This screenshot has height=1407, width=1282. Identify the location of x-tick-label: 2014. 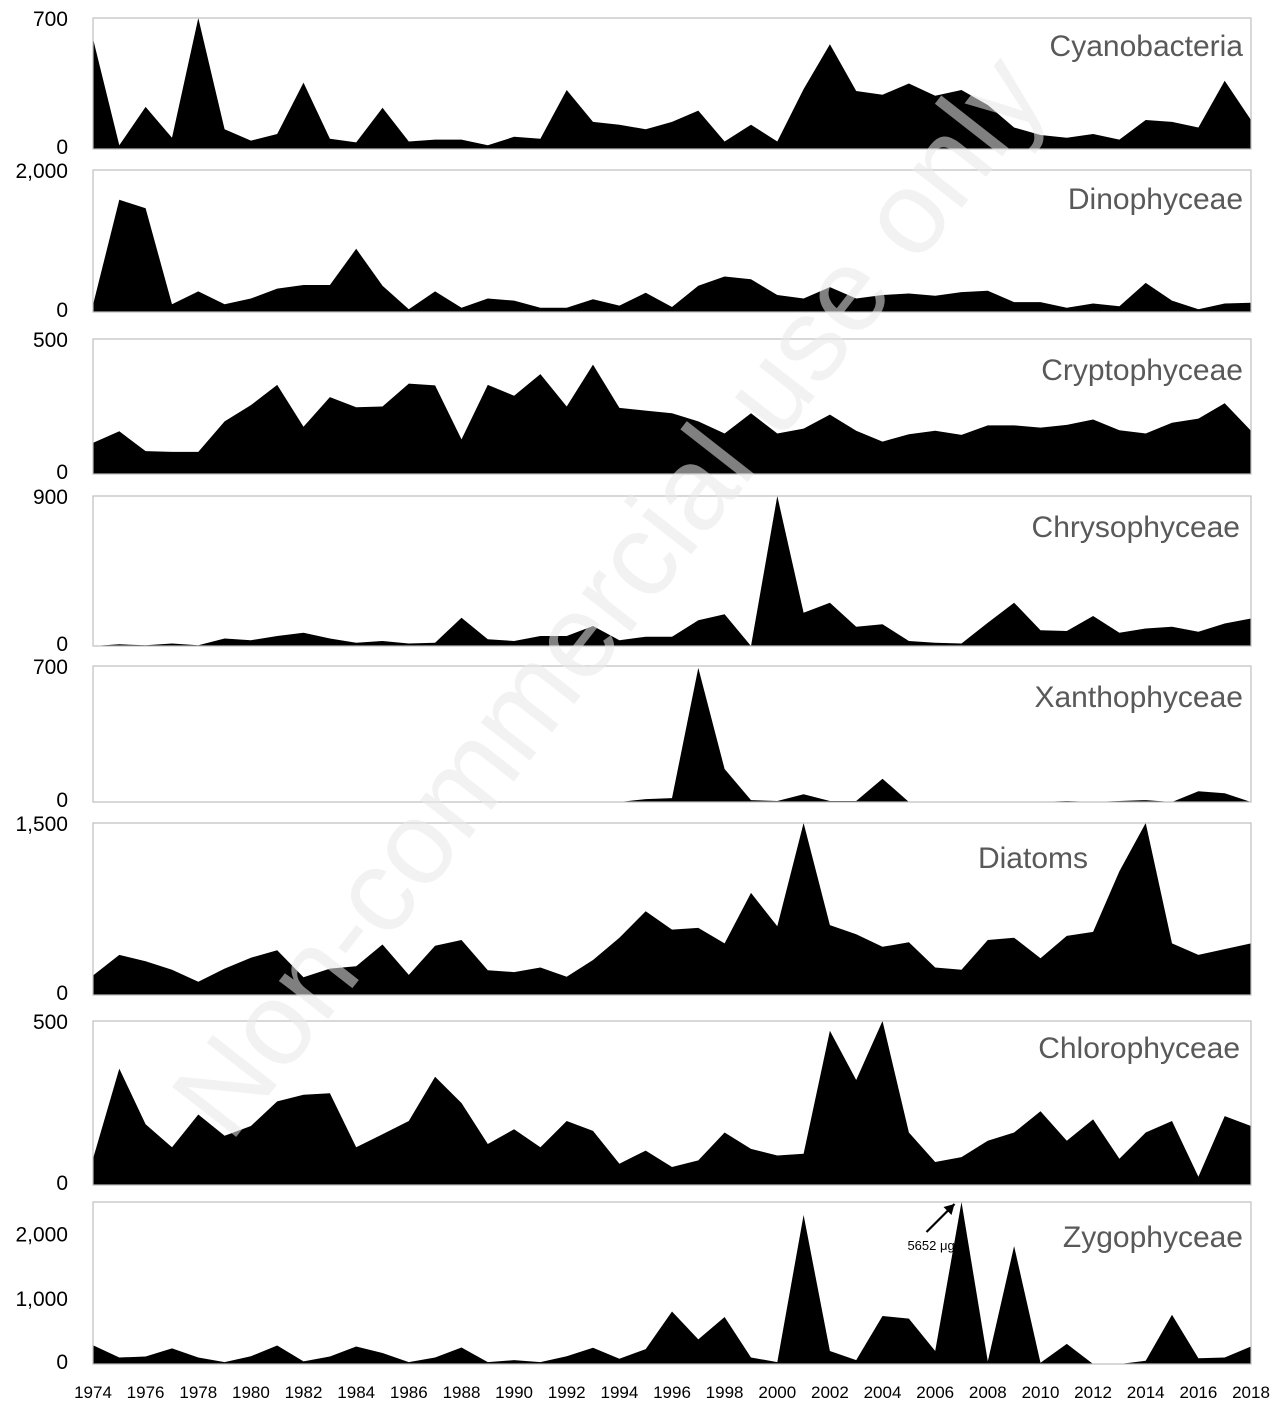
(1146, 1392).